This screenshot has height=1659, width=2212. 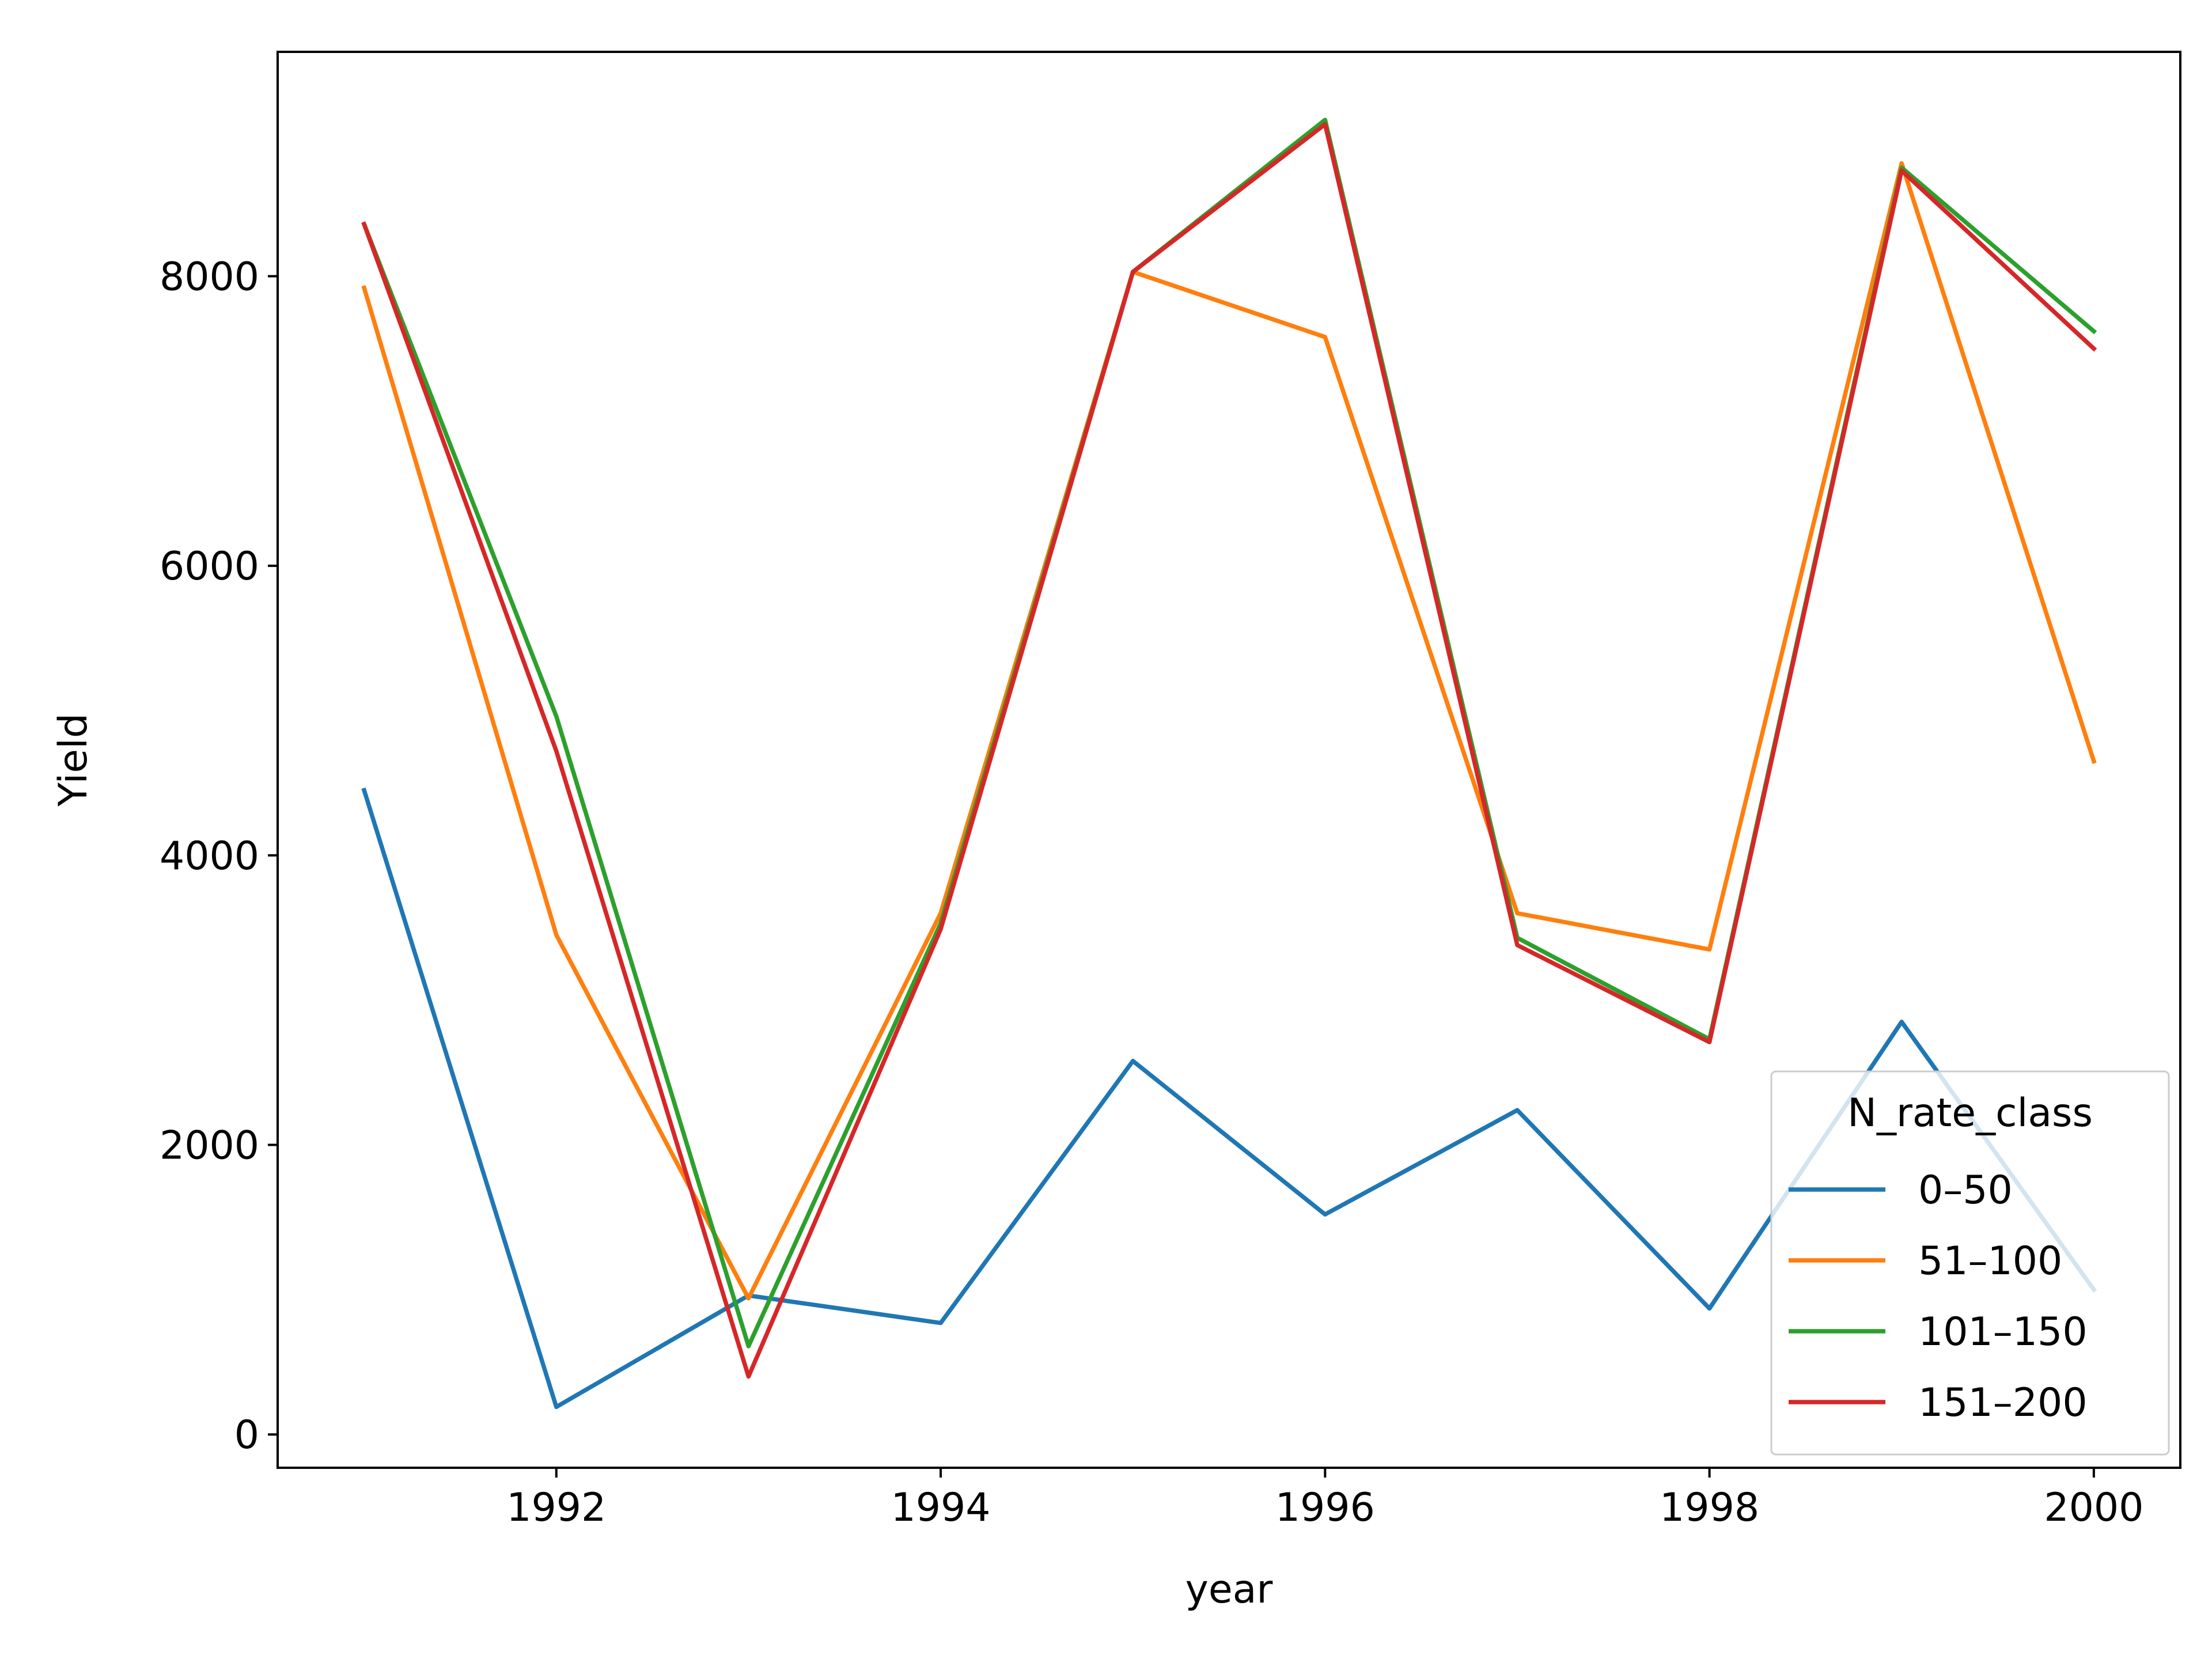 I want to click on y-tick-label: 6000, so click(x=209, y=566).